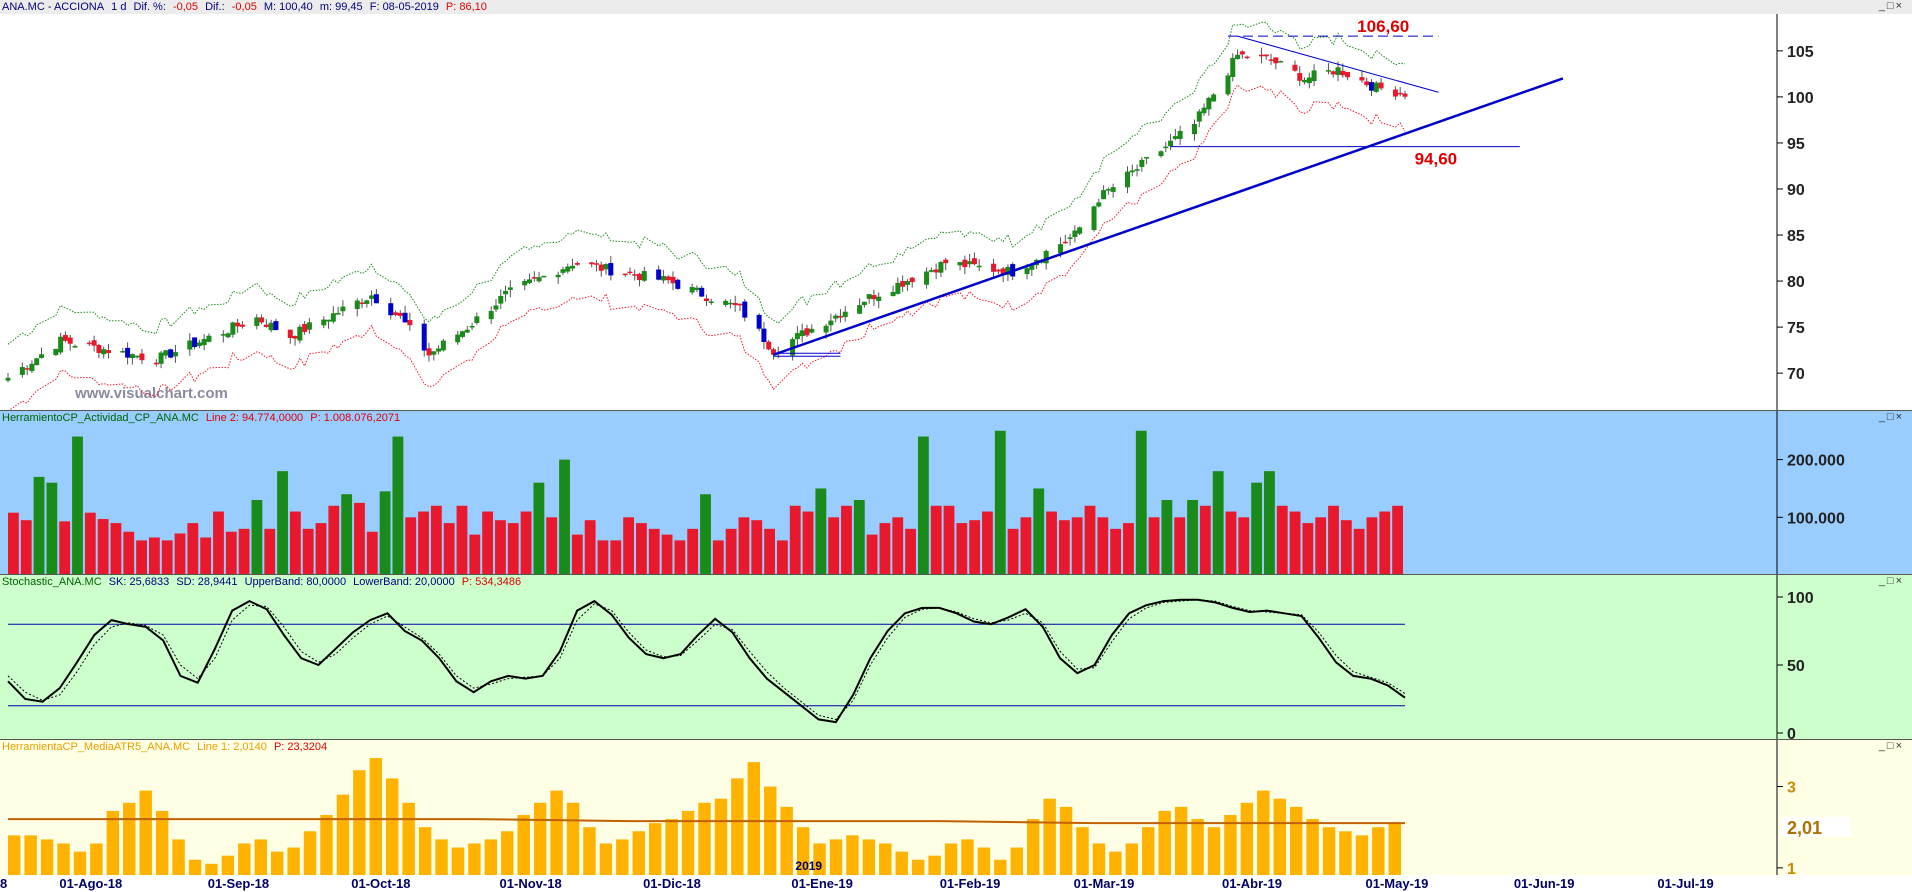 The width and height of the screenshot is (1912, 892). Describe the element at coordinates (1104, 883) in the screenshot. I see `x-tick-label: 01-Mar-19` at that location.